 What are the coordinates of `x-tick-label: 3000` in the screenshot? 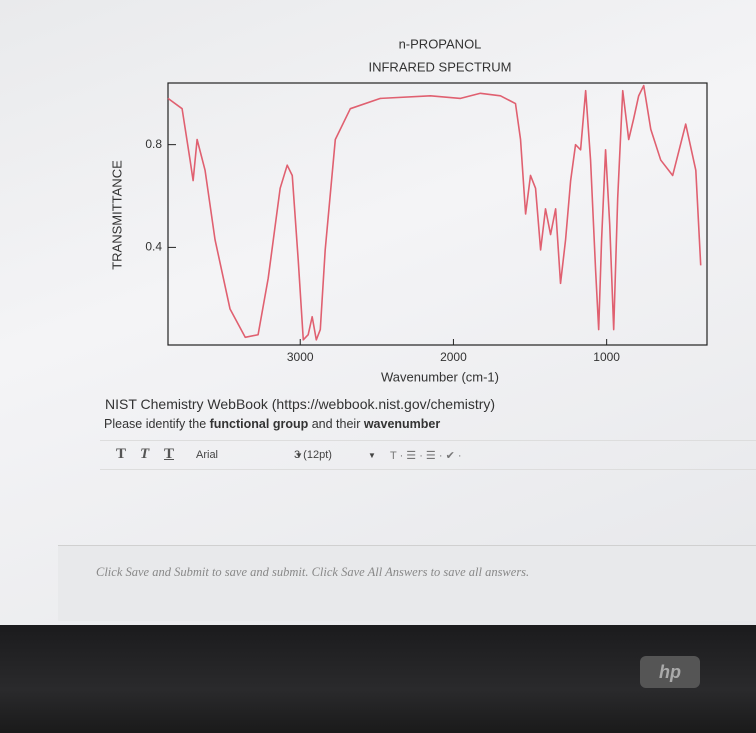 It's located at (300, 357).